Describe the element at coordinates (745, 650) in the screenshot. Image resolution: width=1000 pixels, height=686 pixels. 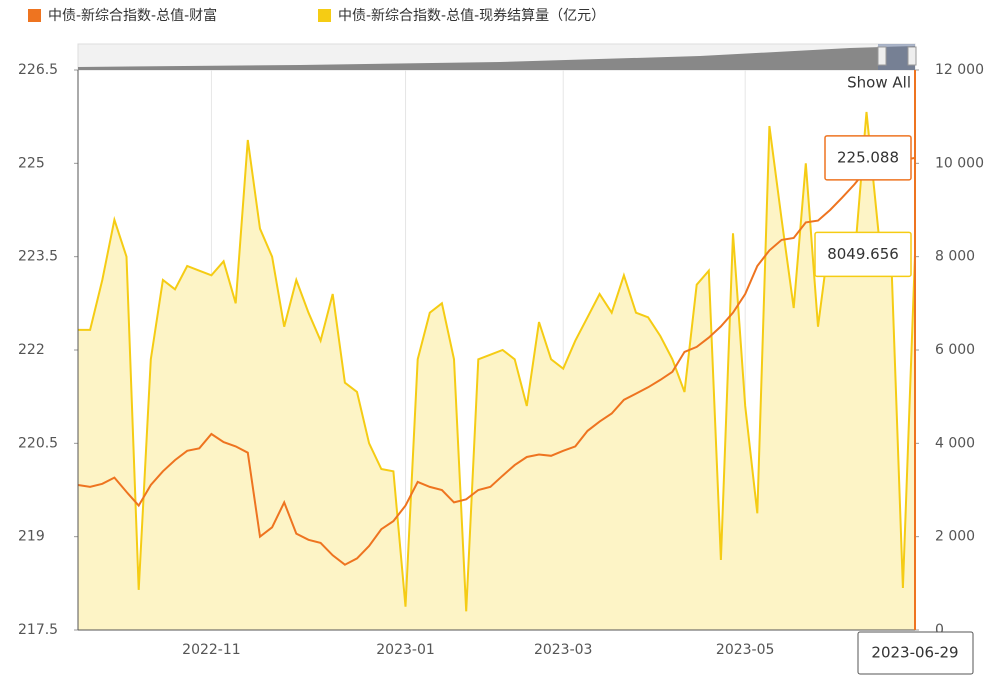
I see `x-tick-label: 2023-05` at that location.